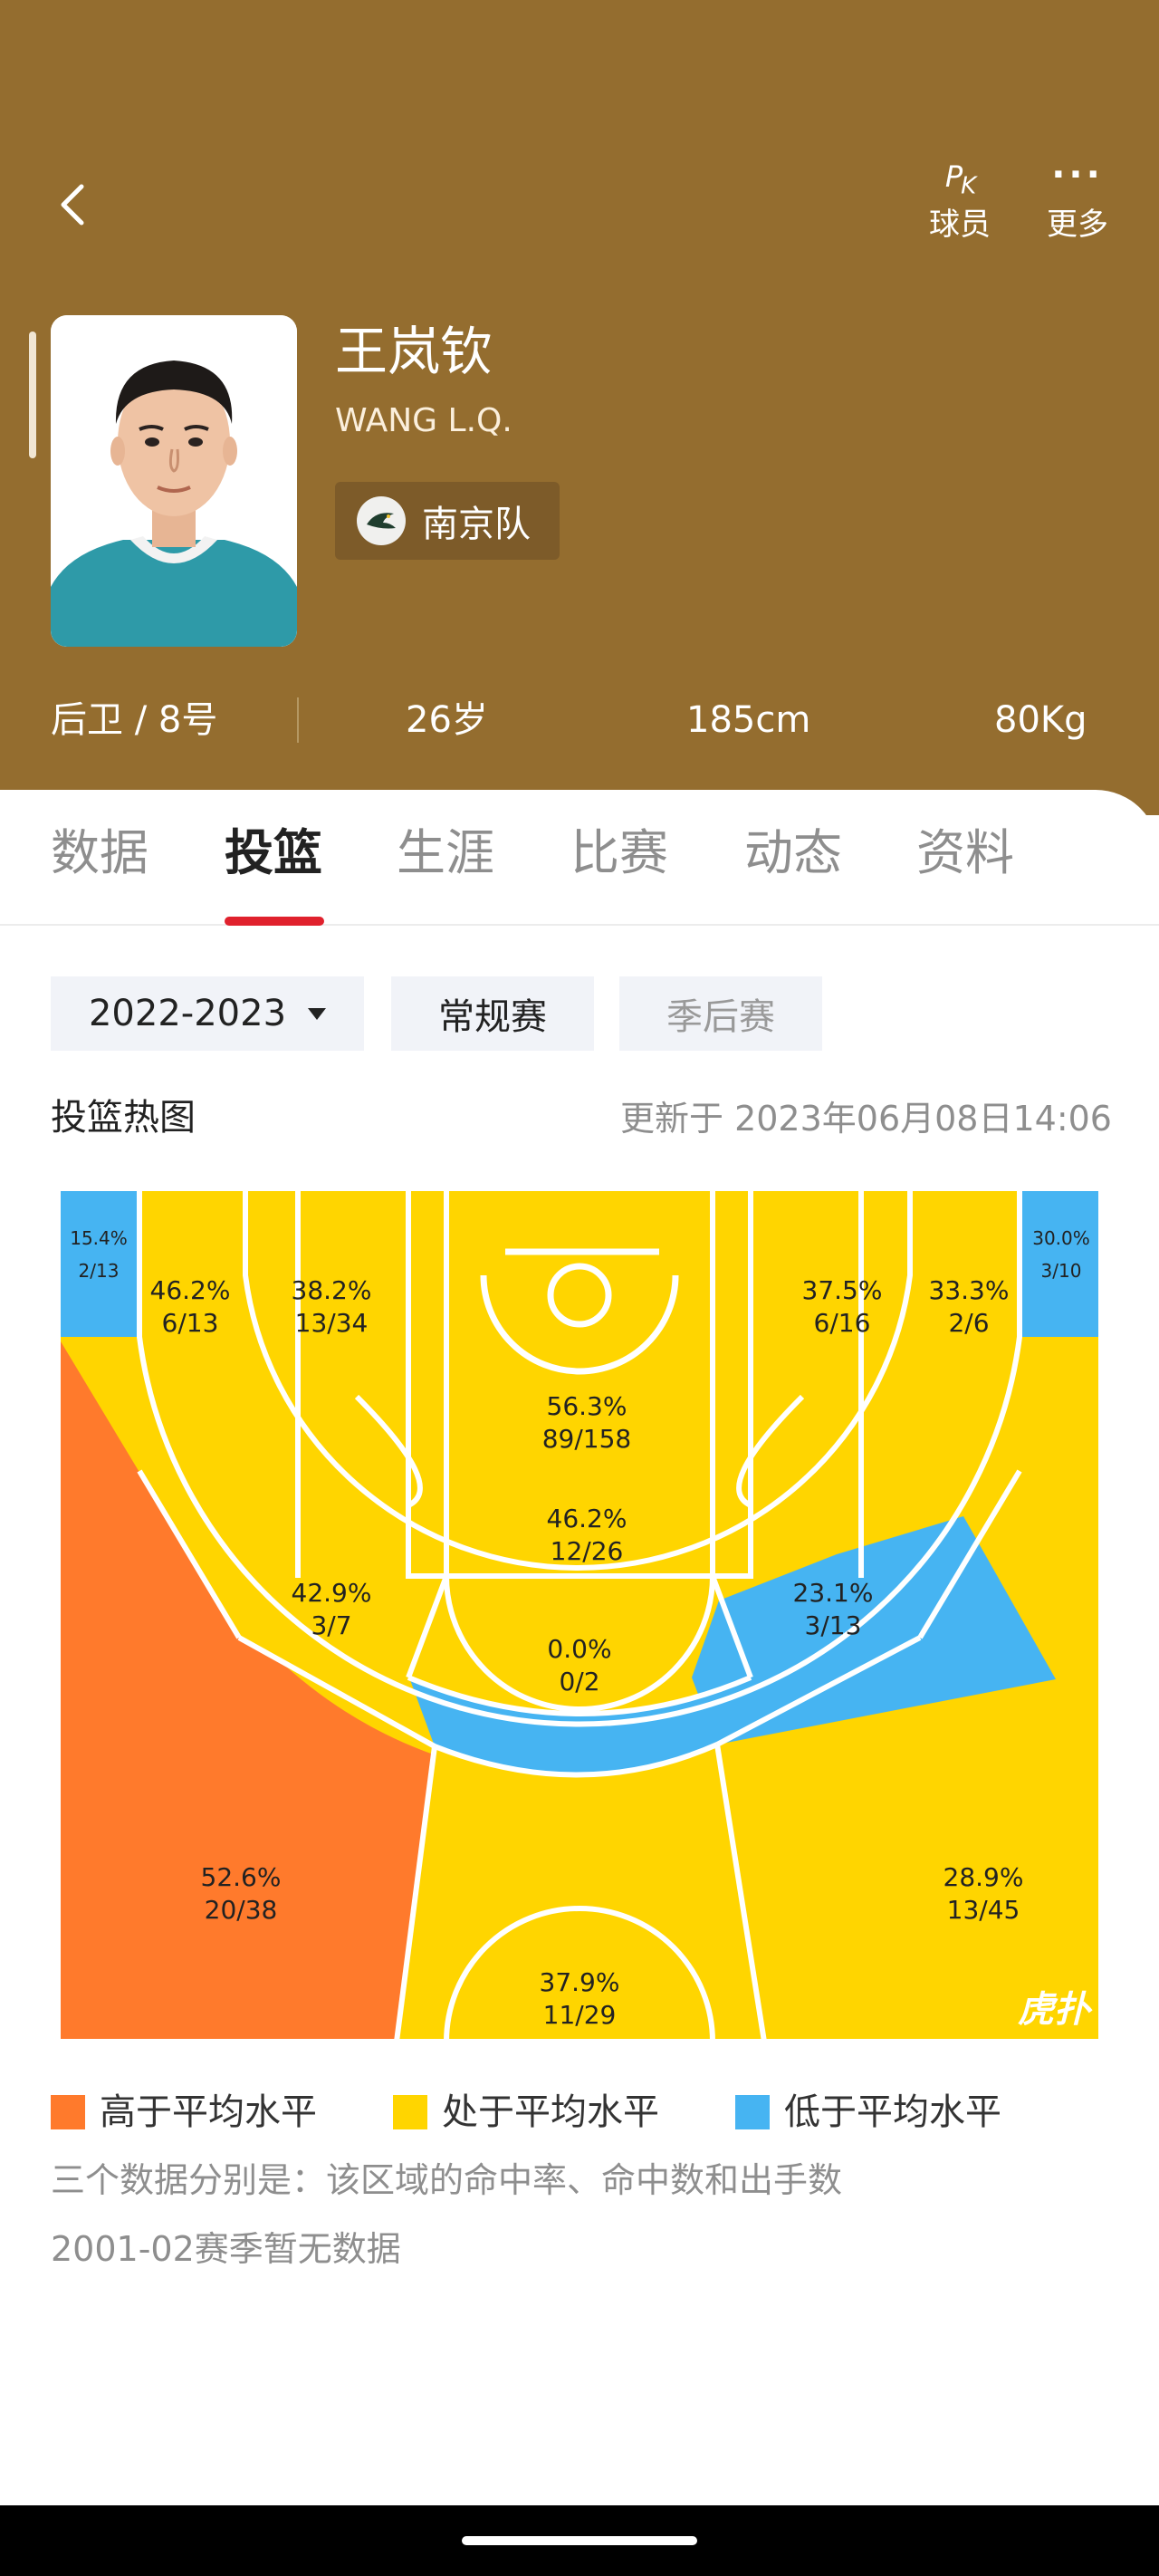 The width and height of the screenshot is (1159, 2576). I want to click on zone-label-ratio: 3/10, so click(1062, 1271).